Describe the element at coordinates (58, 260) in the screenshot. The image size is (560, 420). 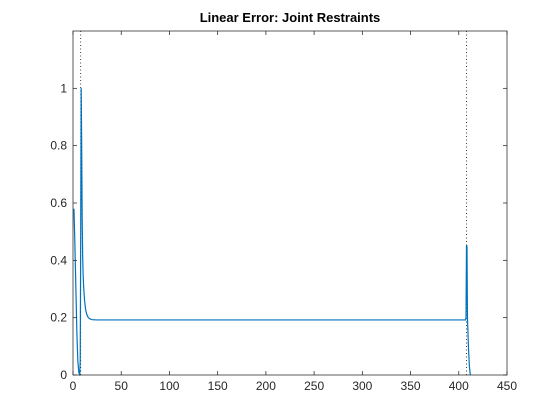
I see `y-tick-label: 0.4` at that location.